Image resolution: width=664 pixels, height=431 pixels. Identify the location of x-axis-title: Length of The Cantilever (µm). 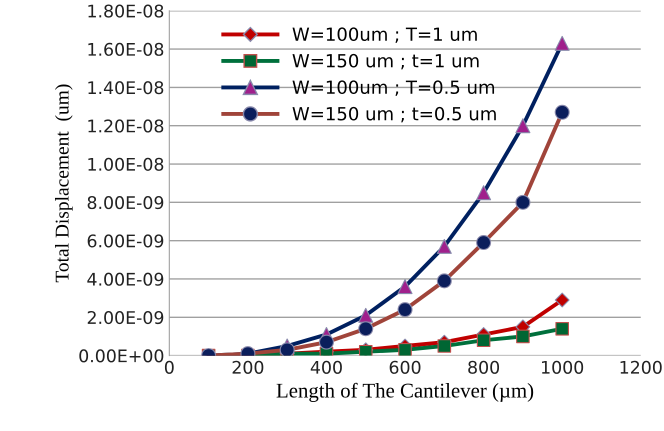
(405, 392).